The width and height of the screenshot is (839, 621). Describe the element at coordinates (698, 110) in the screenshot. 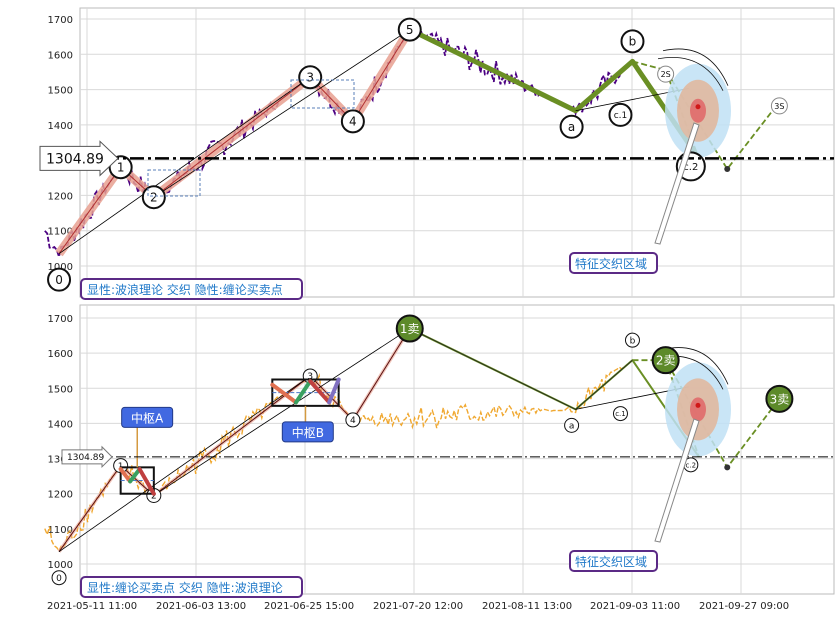

I see `top-interweave-zone-core` at that location.